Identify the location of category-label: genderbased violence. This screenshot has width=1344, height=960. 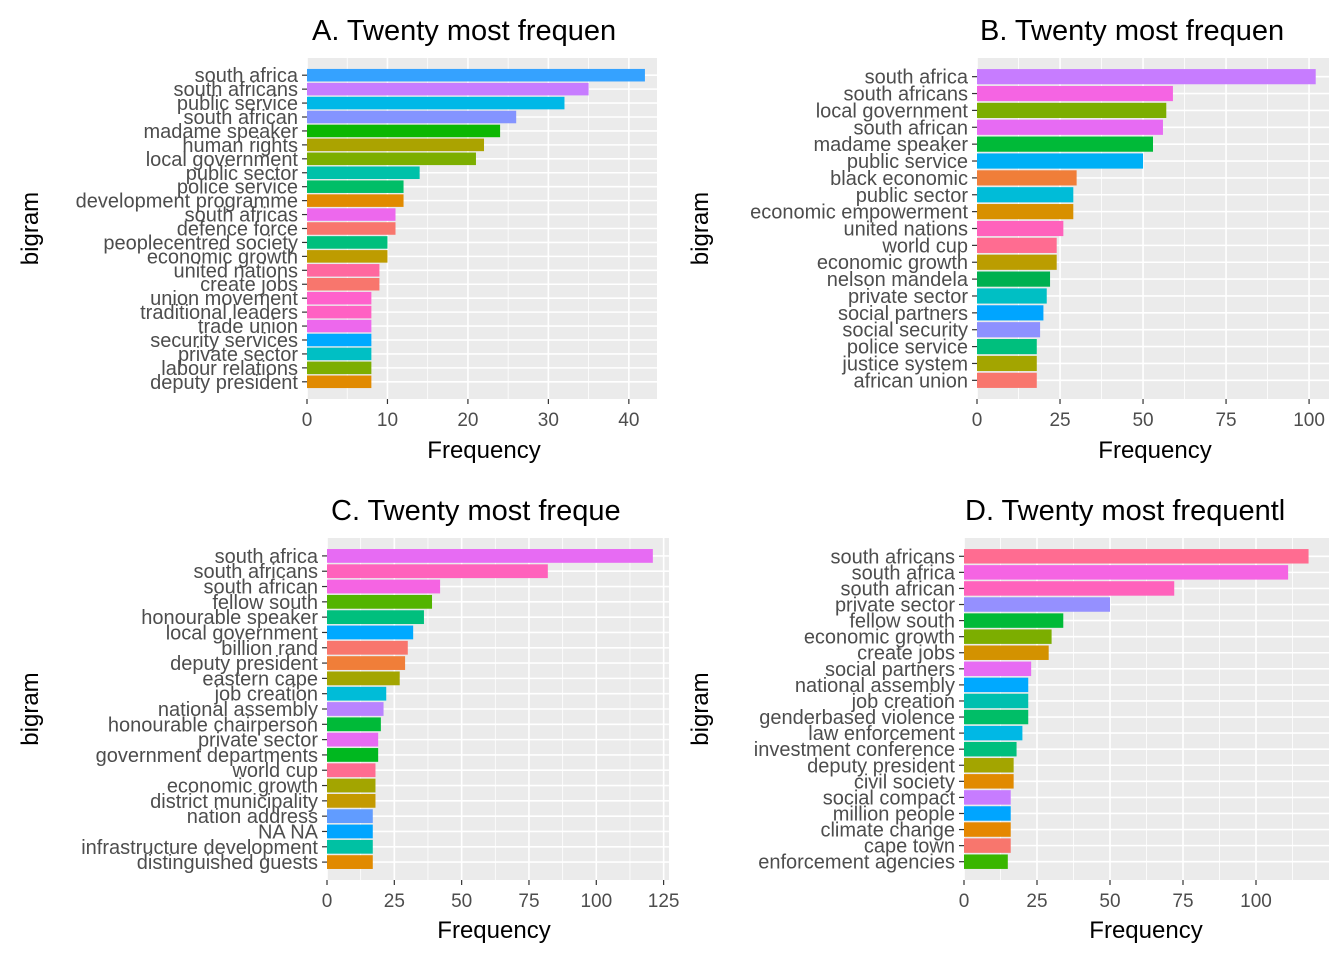
(857, 718).